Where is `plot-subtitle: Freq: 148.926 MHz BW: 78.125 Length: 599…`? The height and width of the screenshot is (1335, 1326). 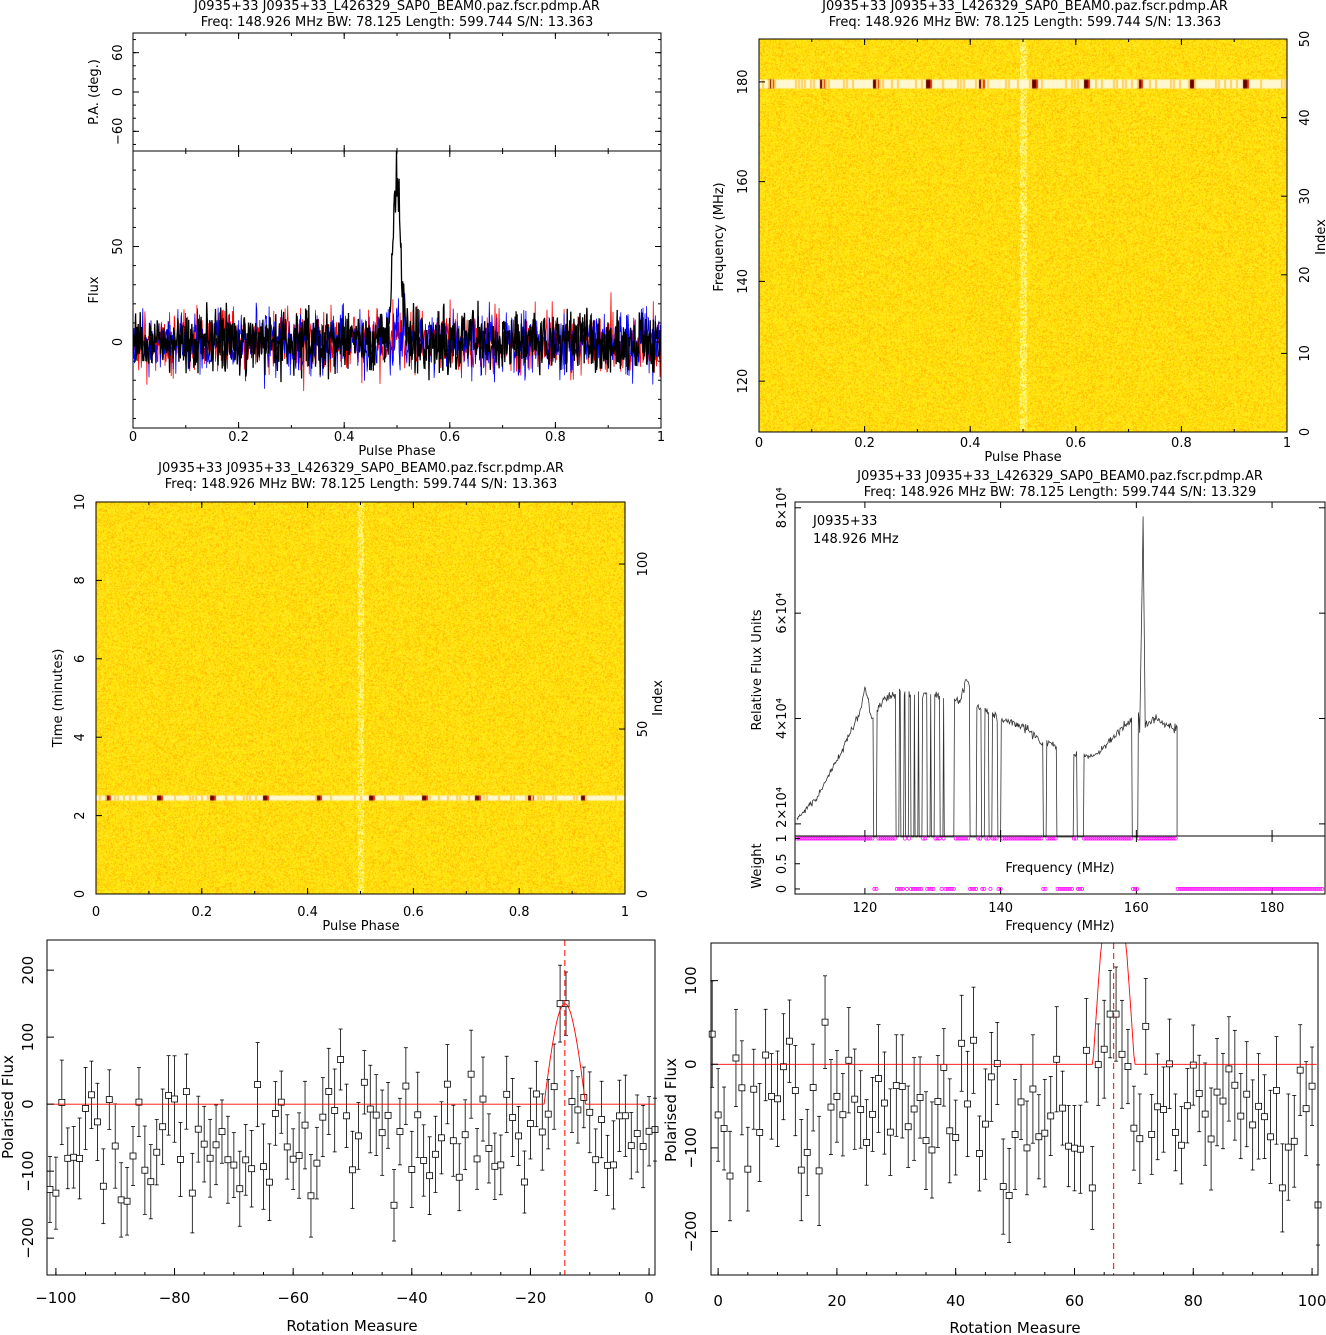
plot-subtitle: Freq: 148.926 MHz BW: 78.125 Length: 599… is located at coordinates (361, 484).